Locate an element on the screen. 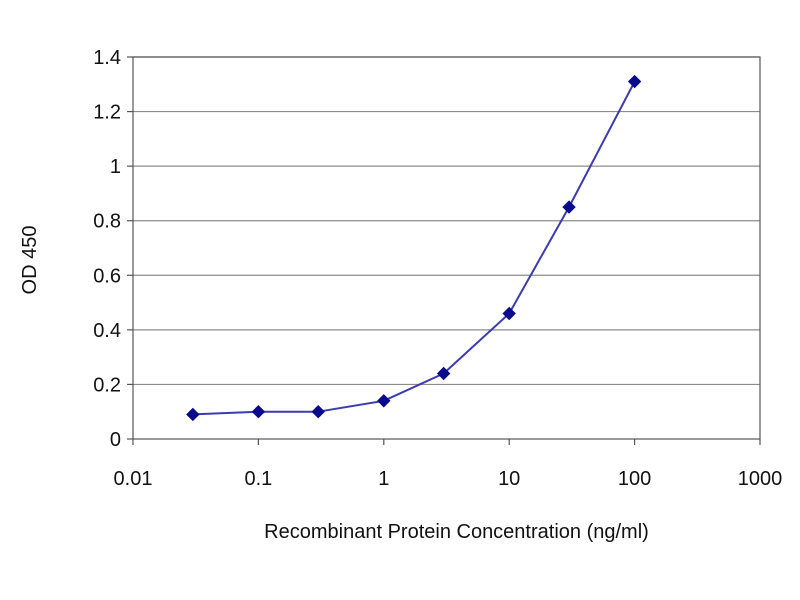 The height and width of the screenshot is (600, 800). y-tick-label-1: 0.2 is located at coordinates (107, 385).